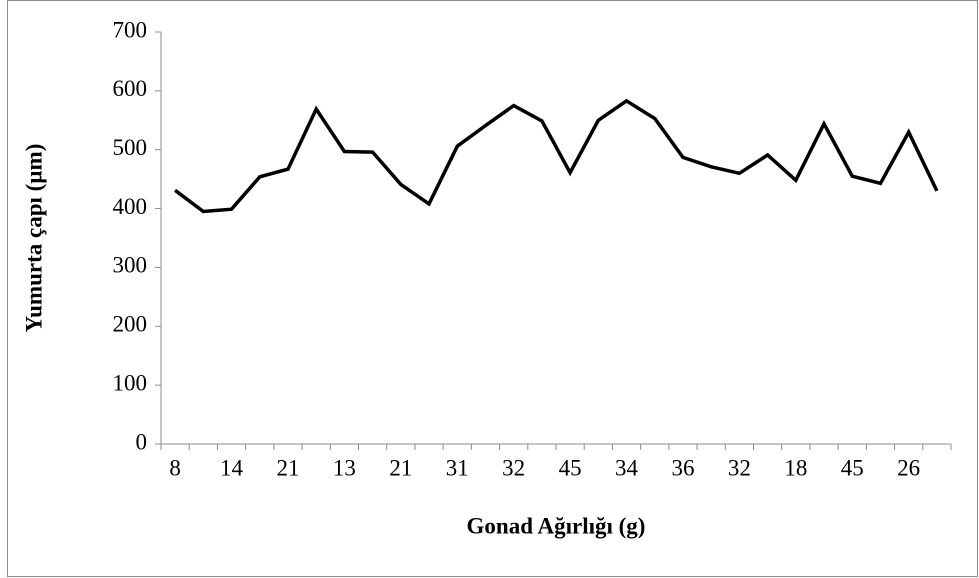  What do you see at coordinates (130, 88) in the screenshot?
I see `y-tick-label: 600` at bounding box center [130, 88].